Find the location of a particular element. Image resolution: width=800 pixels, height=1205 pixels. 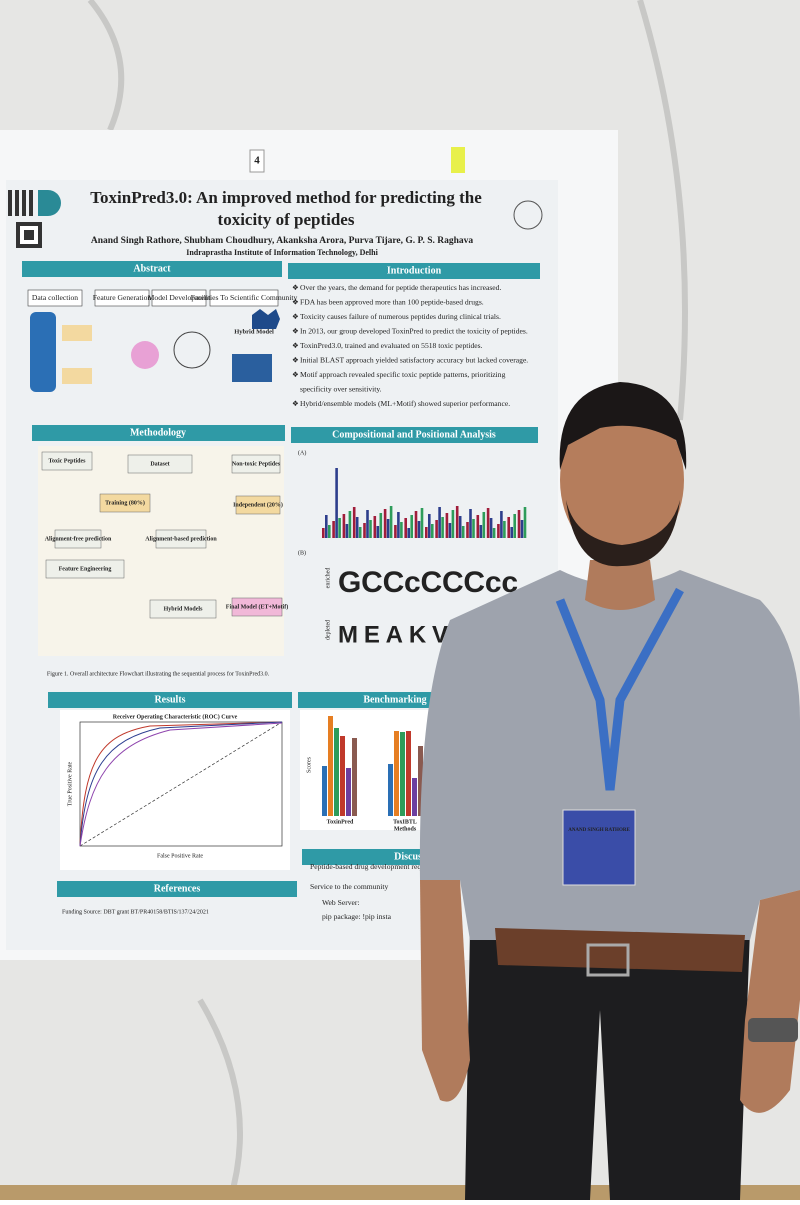

flow-label: Independent (20%) is located at coordinates (258, 504).